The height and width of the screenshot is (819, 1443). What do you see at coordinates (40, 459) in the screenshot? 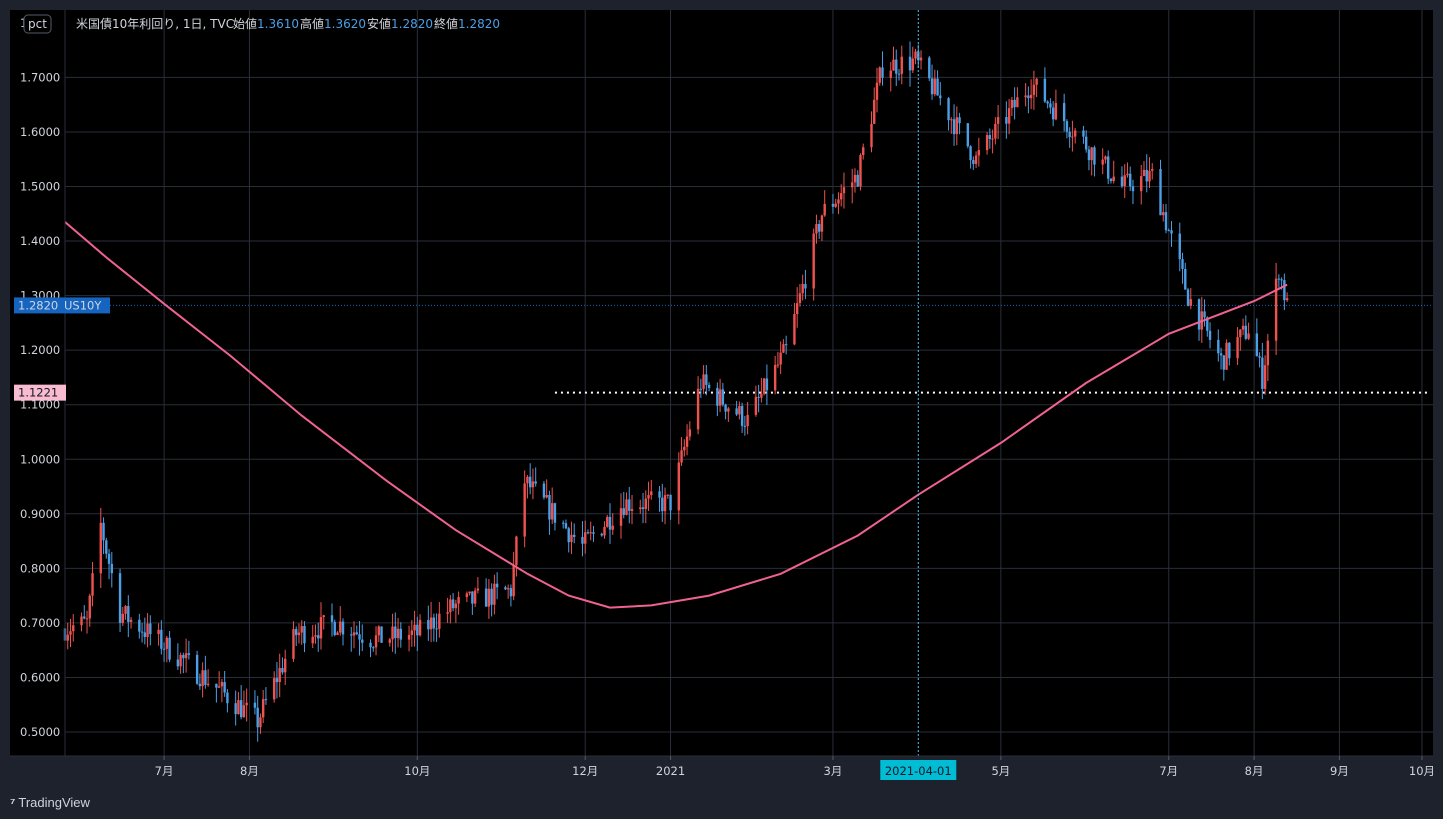
I see `y-tick-label: 1.0000` at bounding box center [40, 459].